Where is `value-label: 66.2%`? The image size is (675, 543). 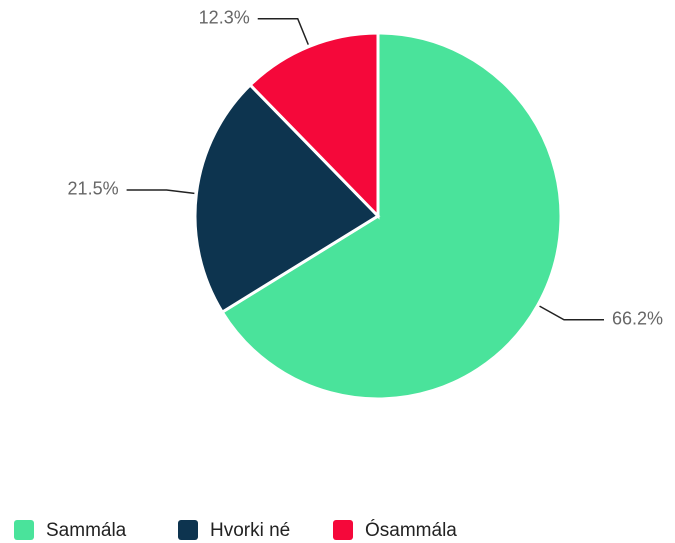
value-label: 66.2% is located at coordinates (637, 319).